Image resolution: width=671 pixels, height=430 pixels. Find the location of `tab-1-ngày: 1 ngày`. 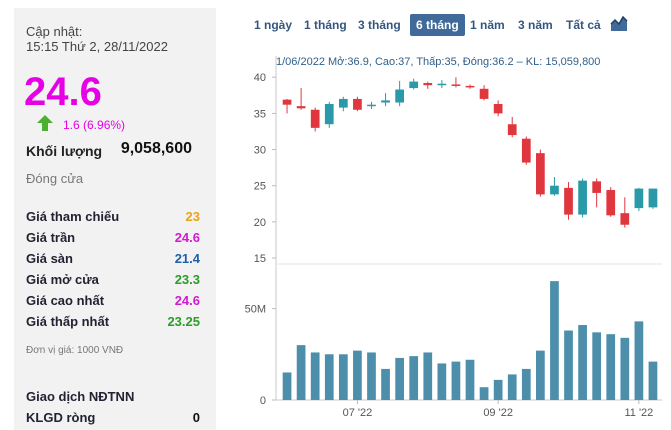

tab-1-ngày: 1 ngày is located at coordinates (273, 25).